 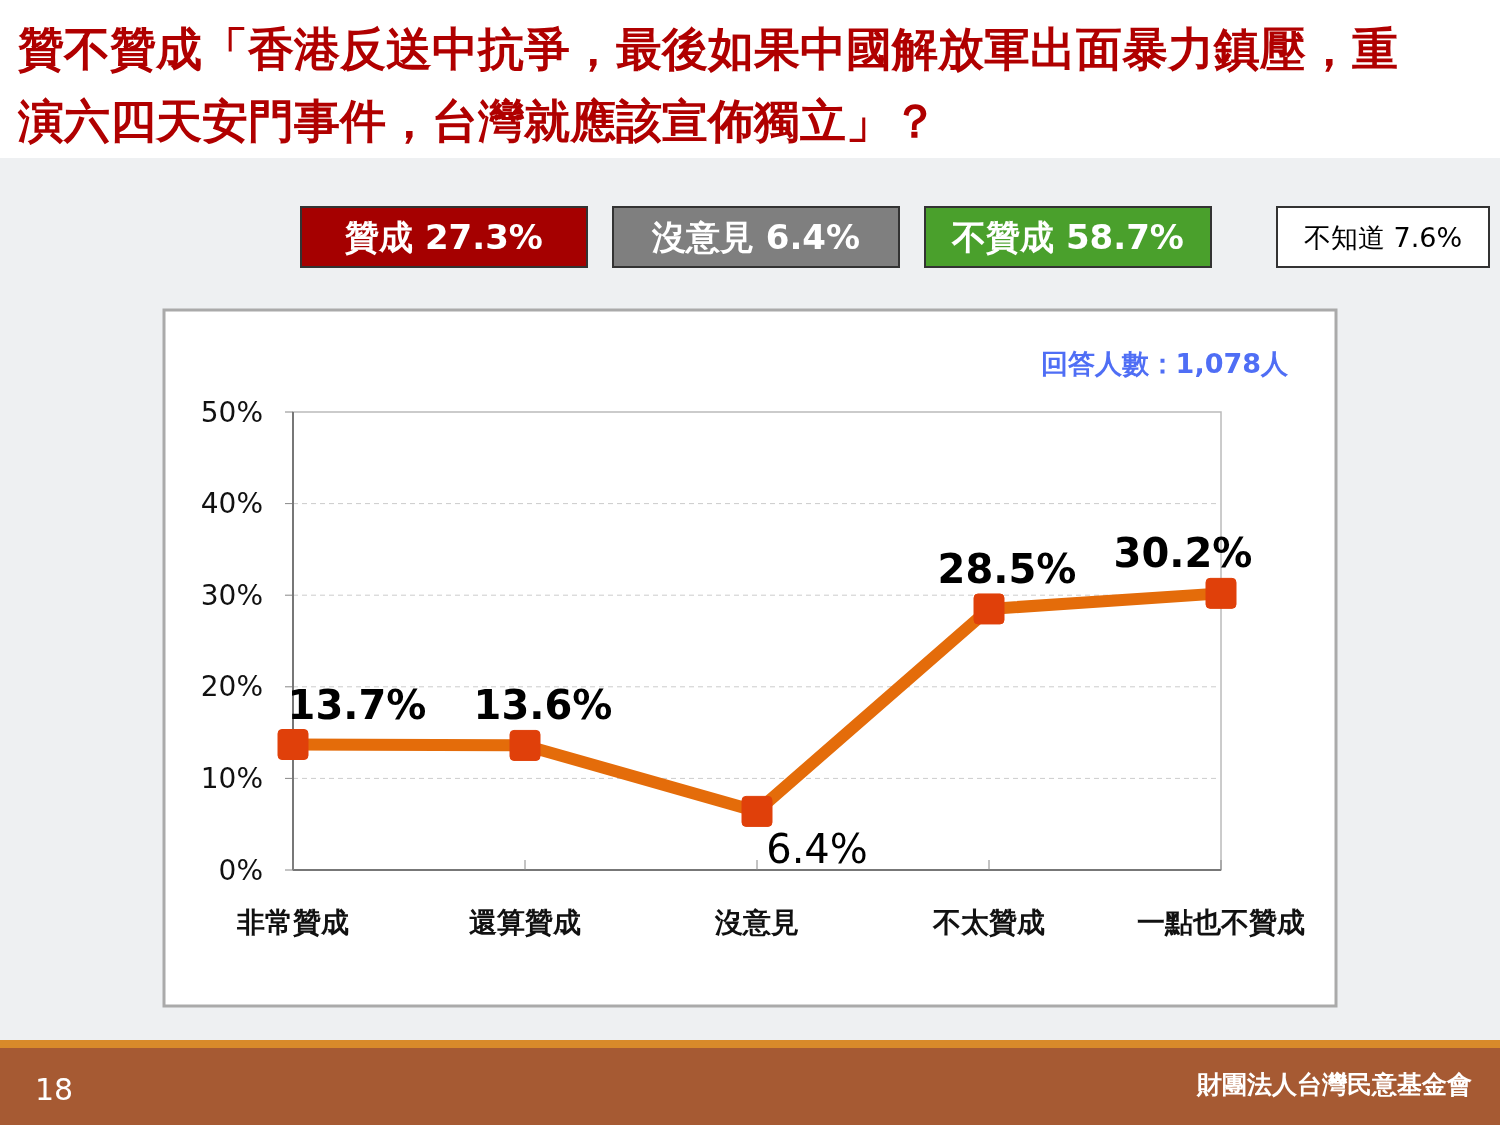 What do you see at coordinates (707, 85) in the screenshot?
I see `chart-title: 贊不贊成「香港反送中抗爭，最後如果中國解放軍出面暴力鎮壓，重演六四天安門事件，台灣就應該宣佈獨立」？` at bounding box center [707, 85].